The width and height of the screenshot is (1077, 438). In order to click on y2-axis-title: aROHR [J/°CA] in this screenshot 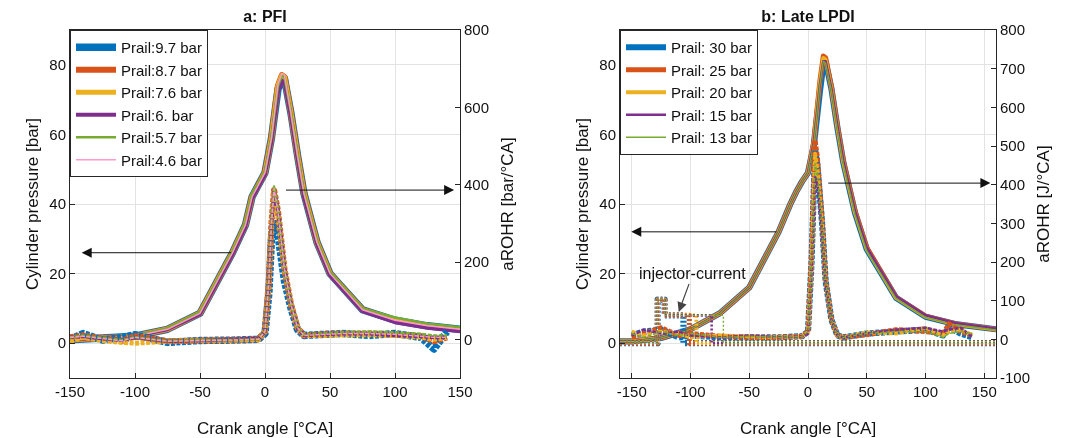, I will do `click(1043, 204)`.